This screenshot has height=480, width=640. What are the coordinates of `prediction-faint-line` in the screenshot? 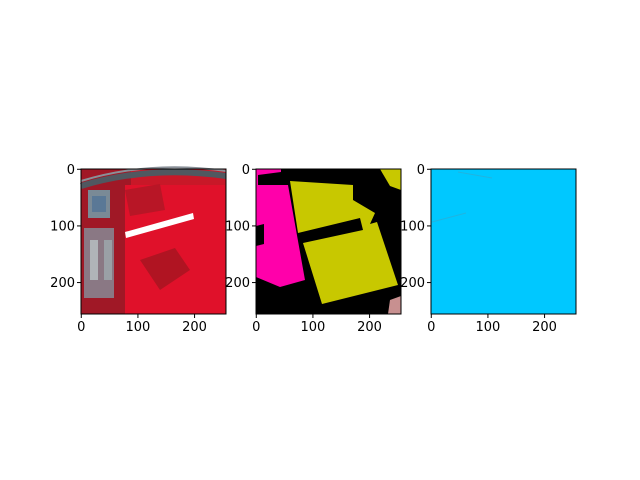 It's located at (449, 217).